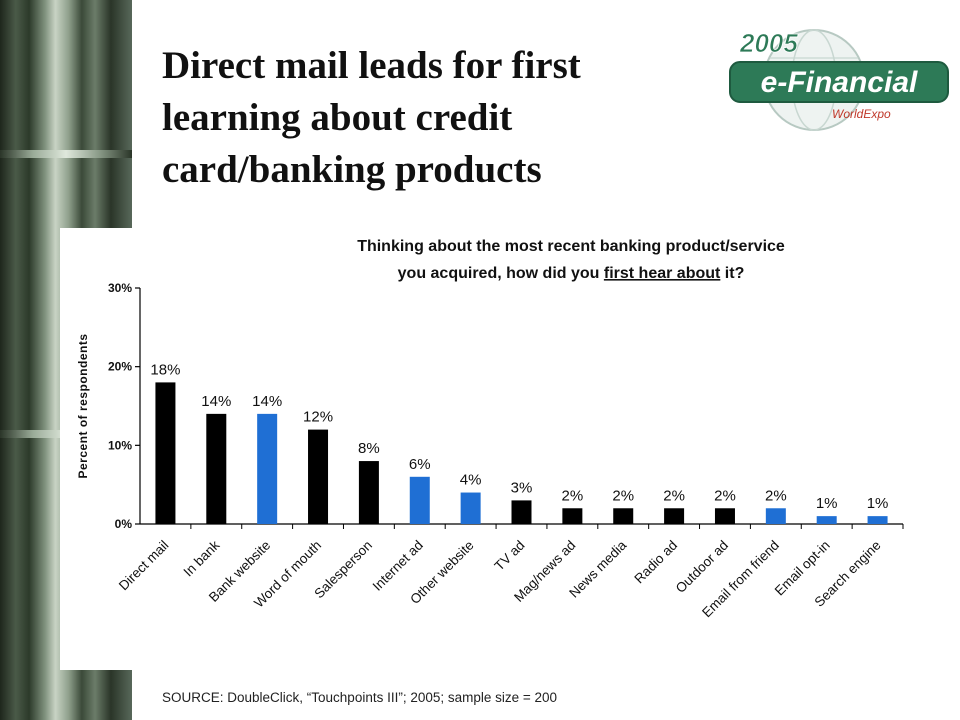 The image size is (960, 720). What do you see at coordinates (369, 448) in the screenshot?
I see `data-label: 8%` at bounding box center [369, 448].